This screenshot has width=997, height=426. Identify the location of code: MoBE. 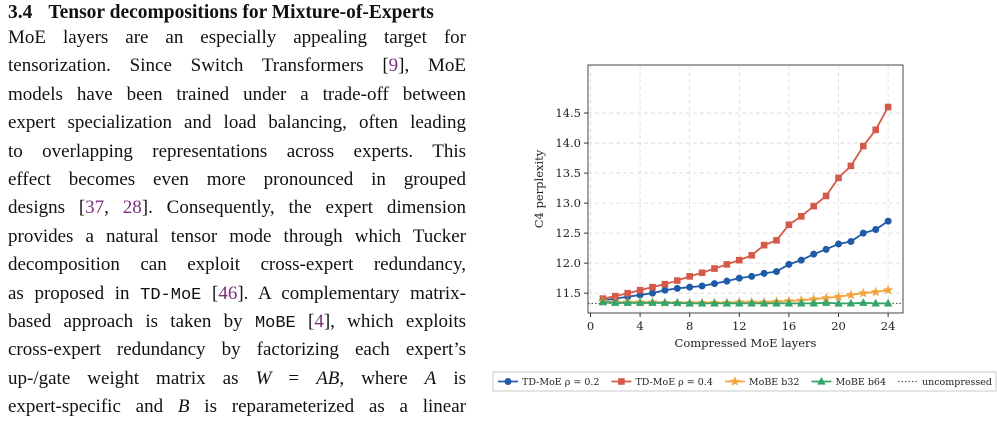
(275, 323).